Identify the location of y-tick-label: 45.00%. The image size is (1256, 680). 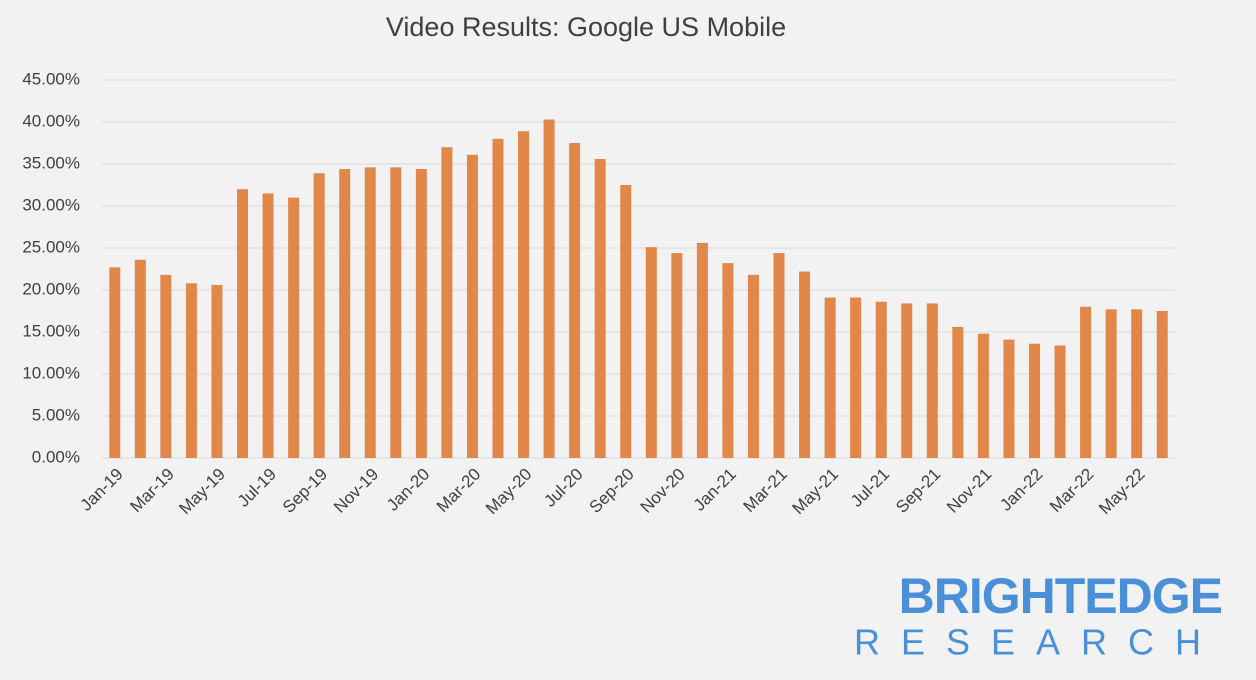
(51, 78).